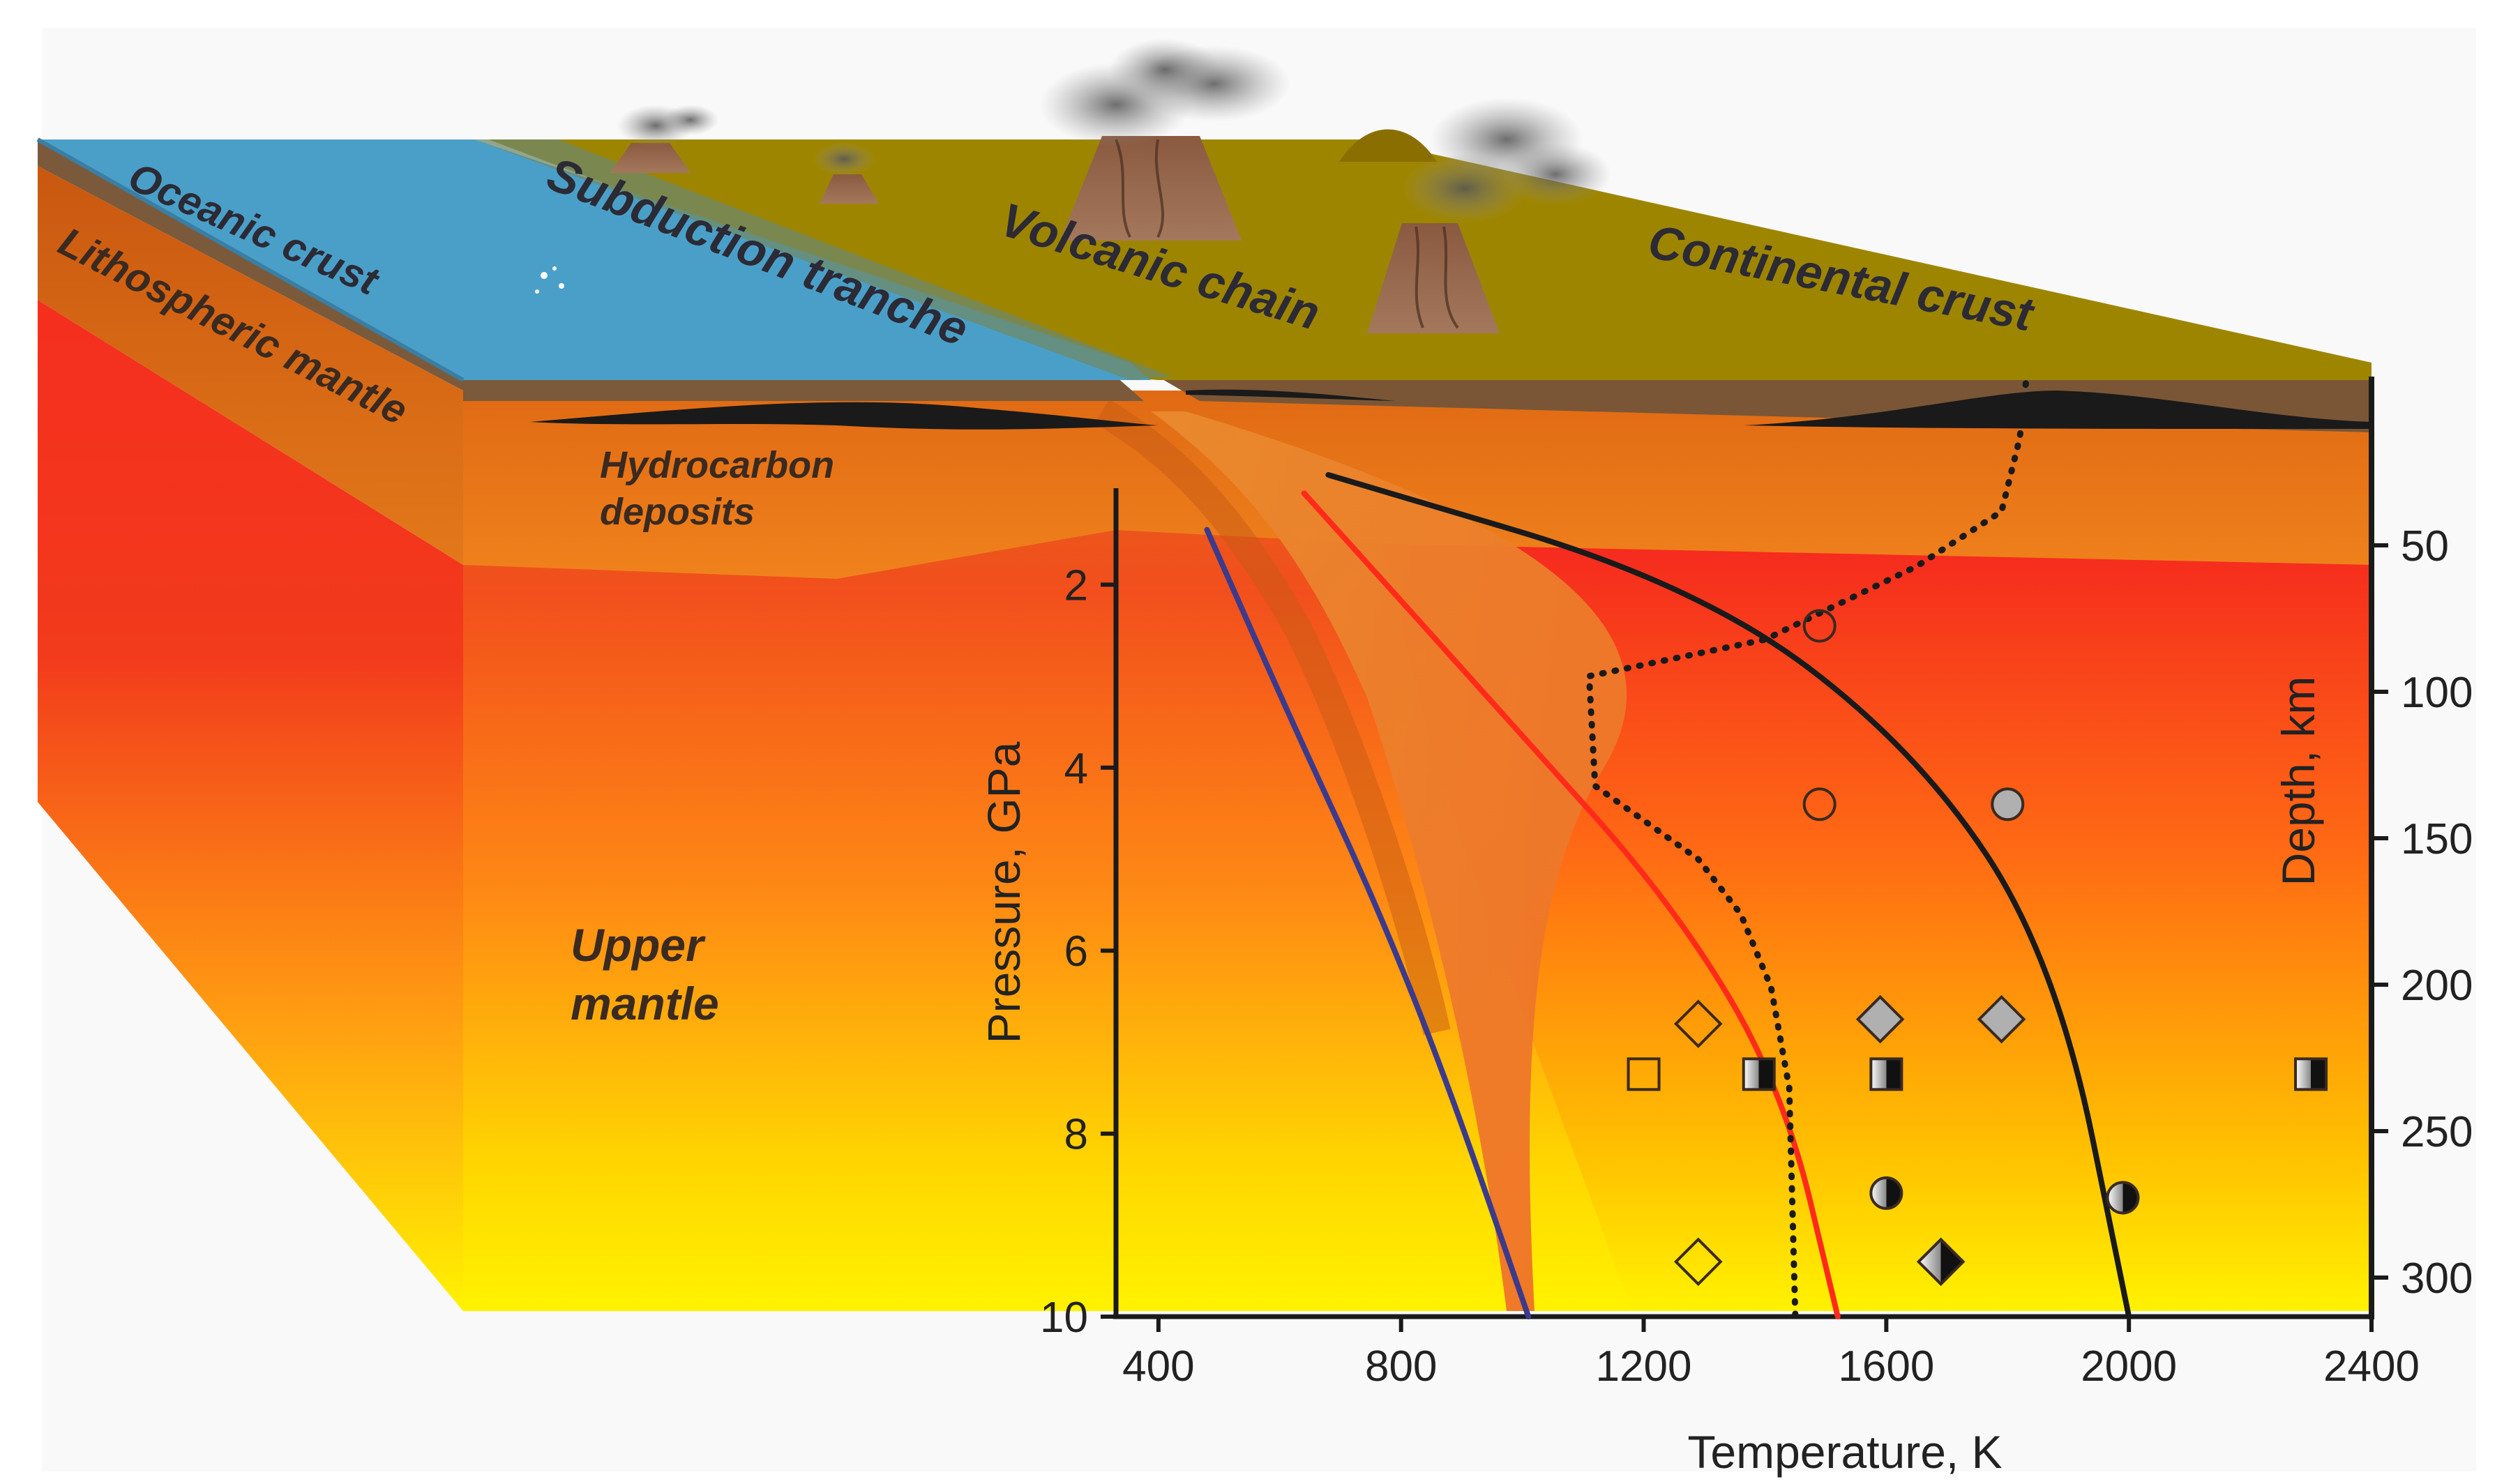  What do you see at coordinates (2437, 1132) in the screenshot?
I see `depth-tick-label: 250` at bounding box center [2437, 1132].